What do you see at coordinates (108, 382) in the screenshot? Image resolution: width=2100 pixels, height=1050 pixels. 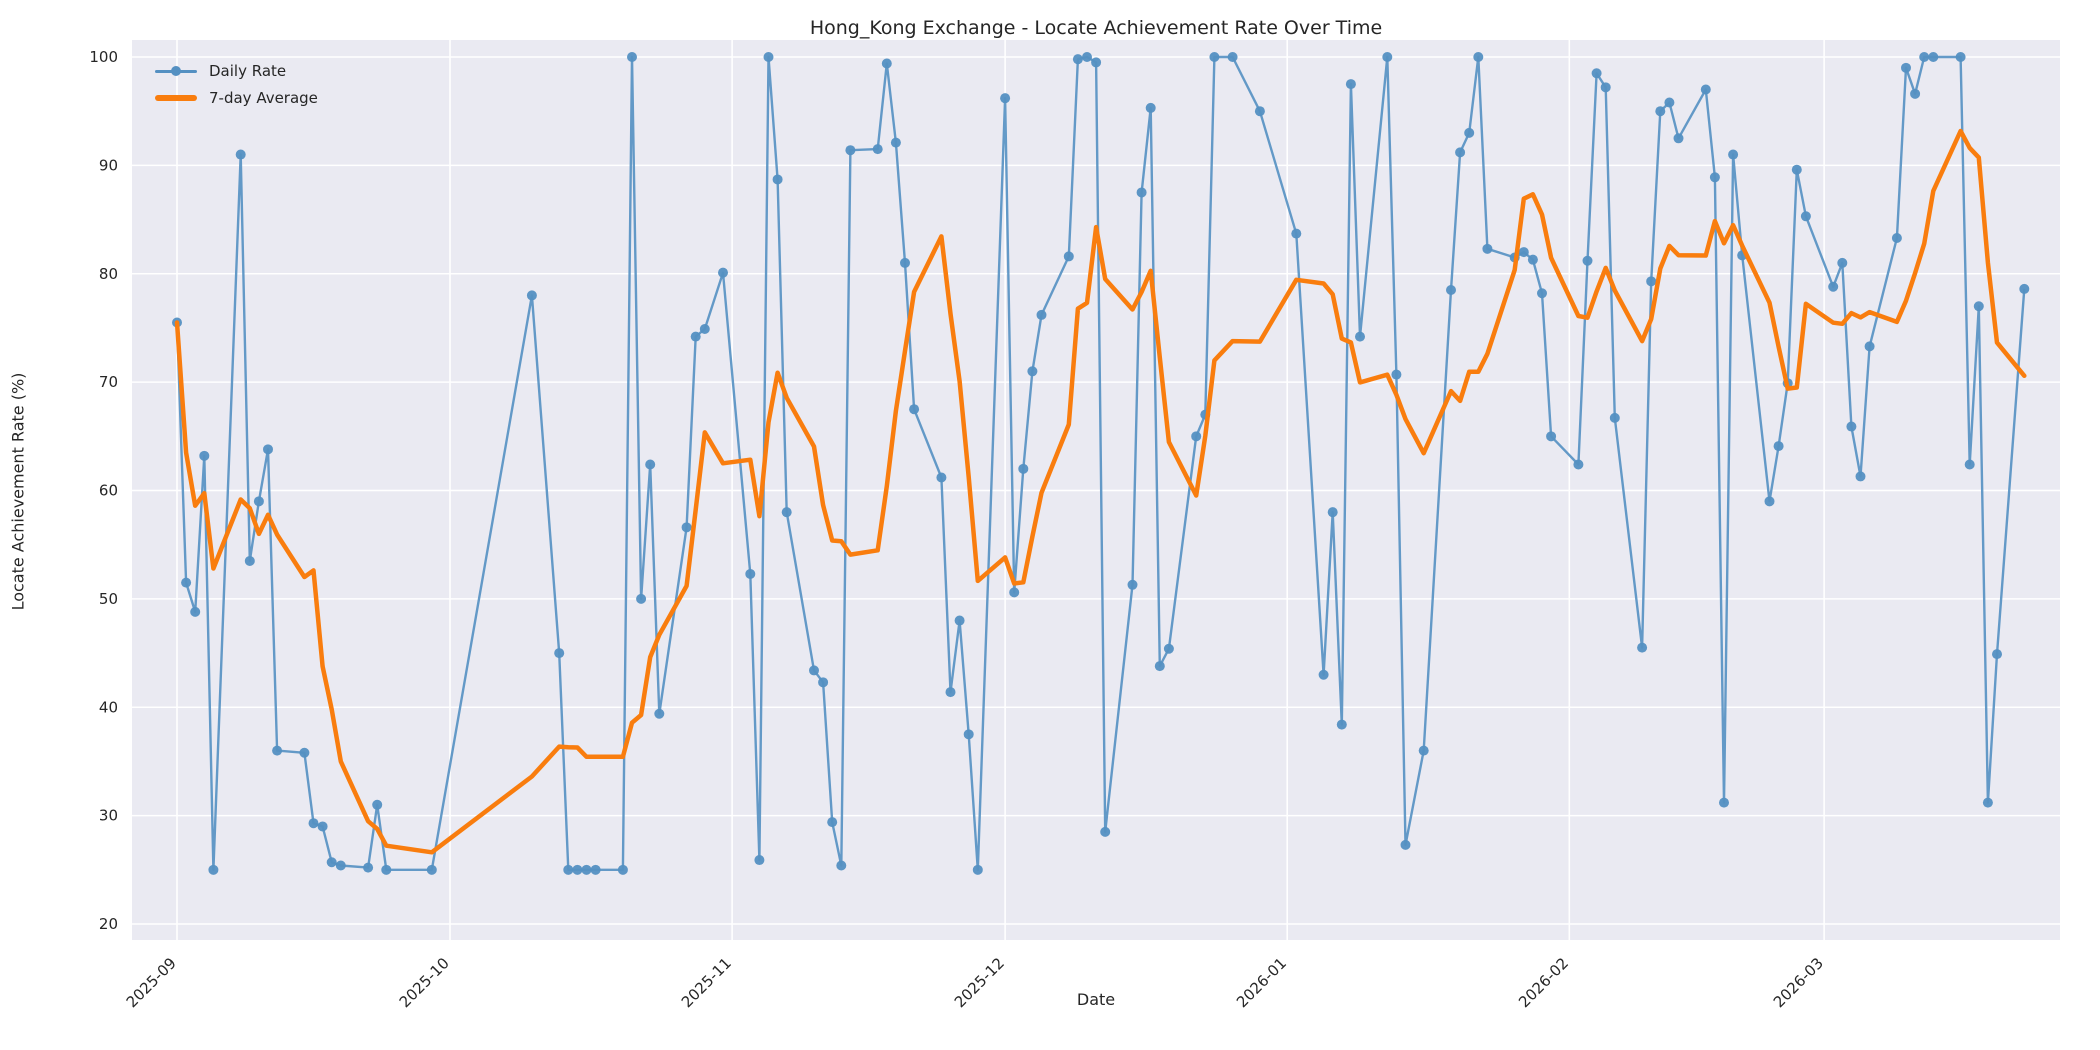 I see `y-tick-label: 70` at bounding box center [108, 382].